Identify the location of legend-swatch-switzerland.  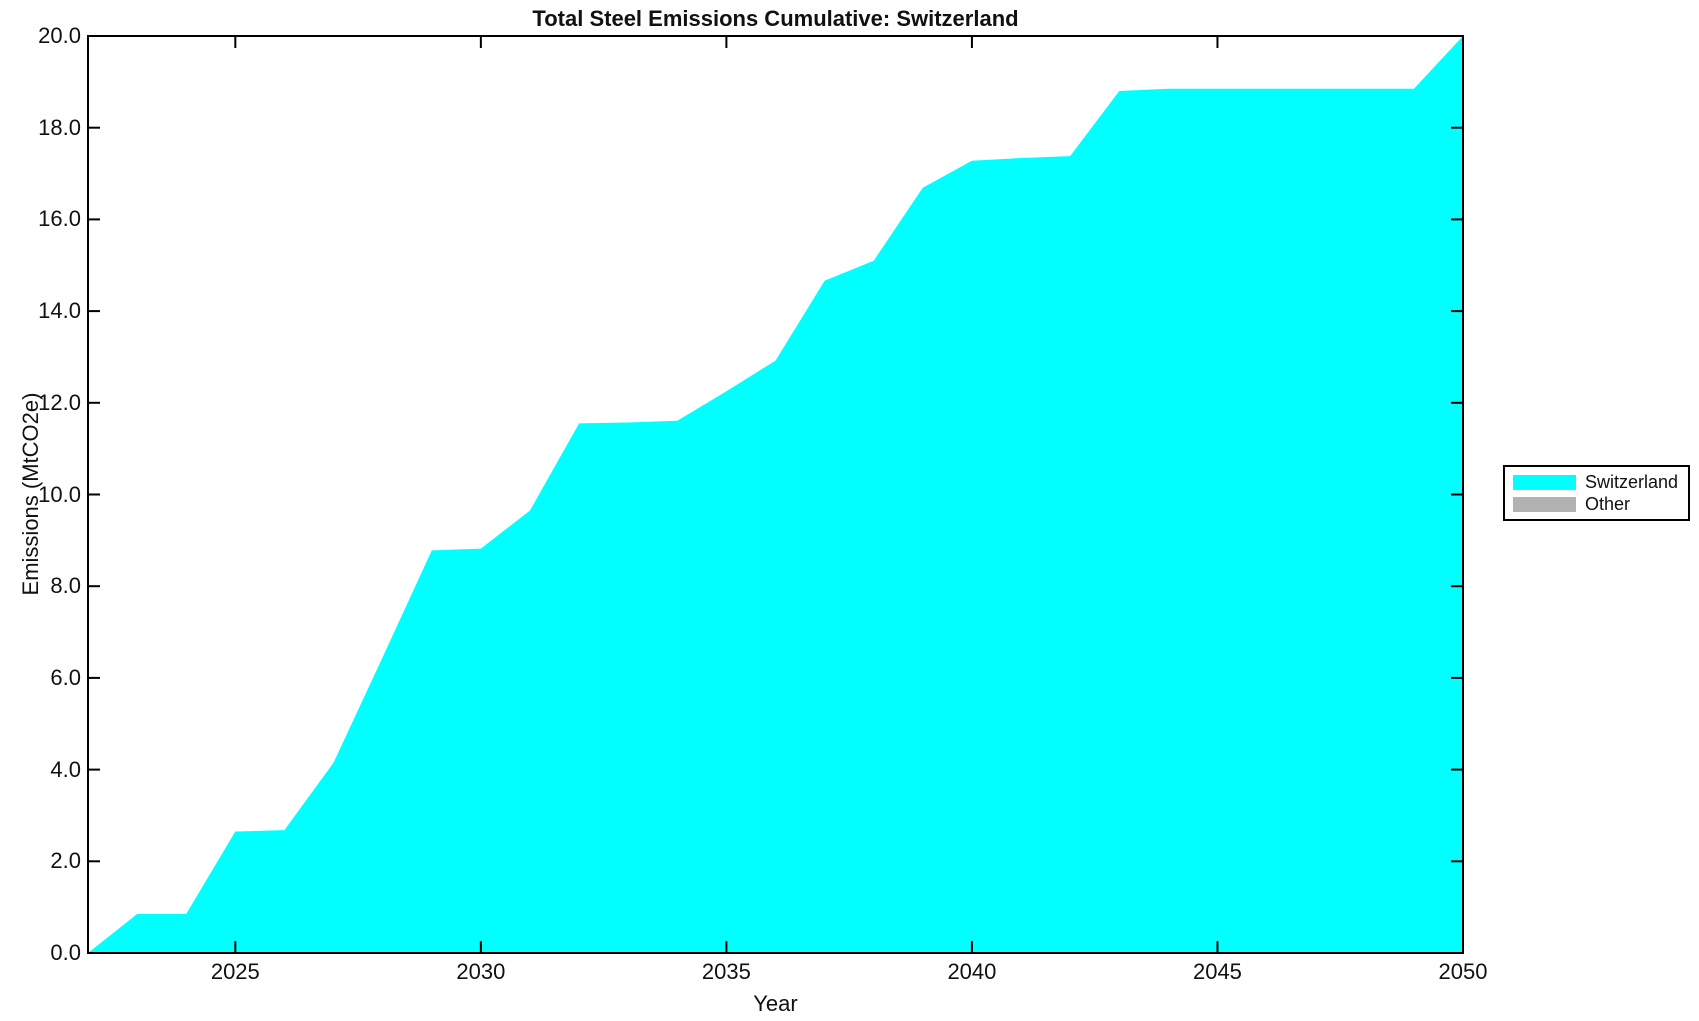
(1544, 482).